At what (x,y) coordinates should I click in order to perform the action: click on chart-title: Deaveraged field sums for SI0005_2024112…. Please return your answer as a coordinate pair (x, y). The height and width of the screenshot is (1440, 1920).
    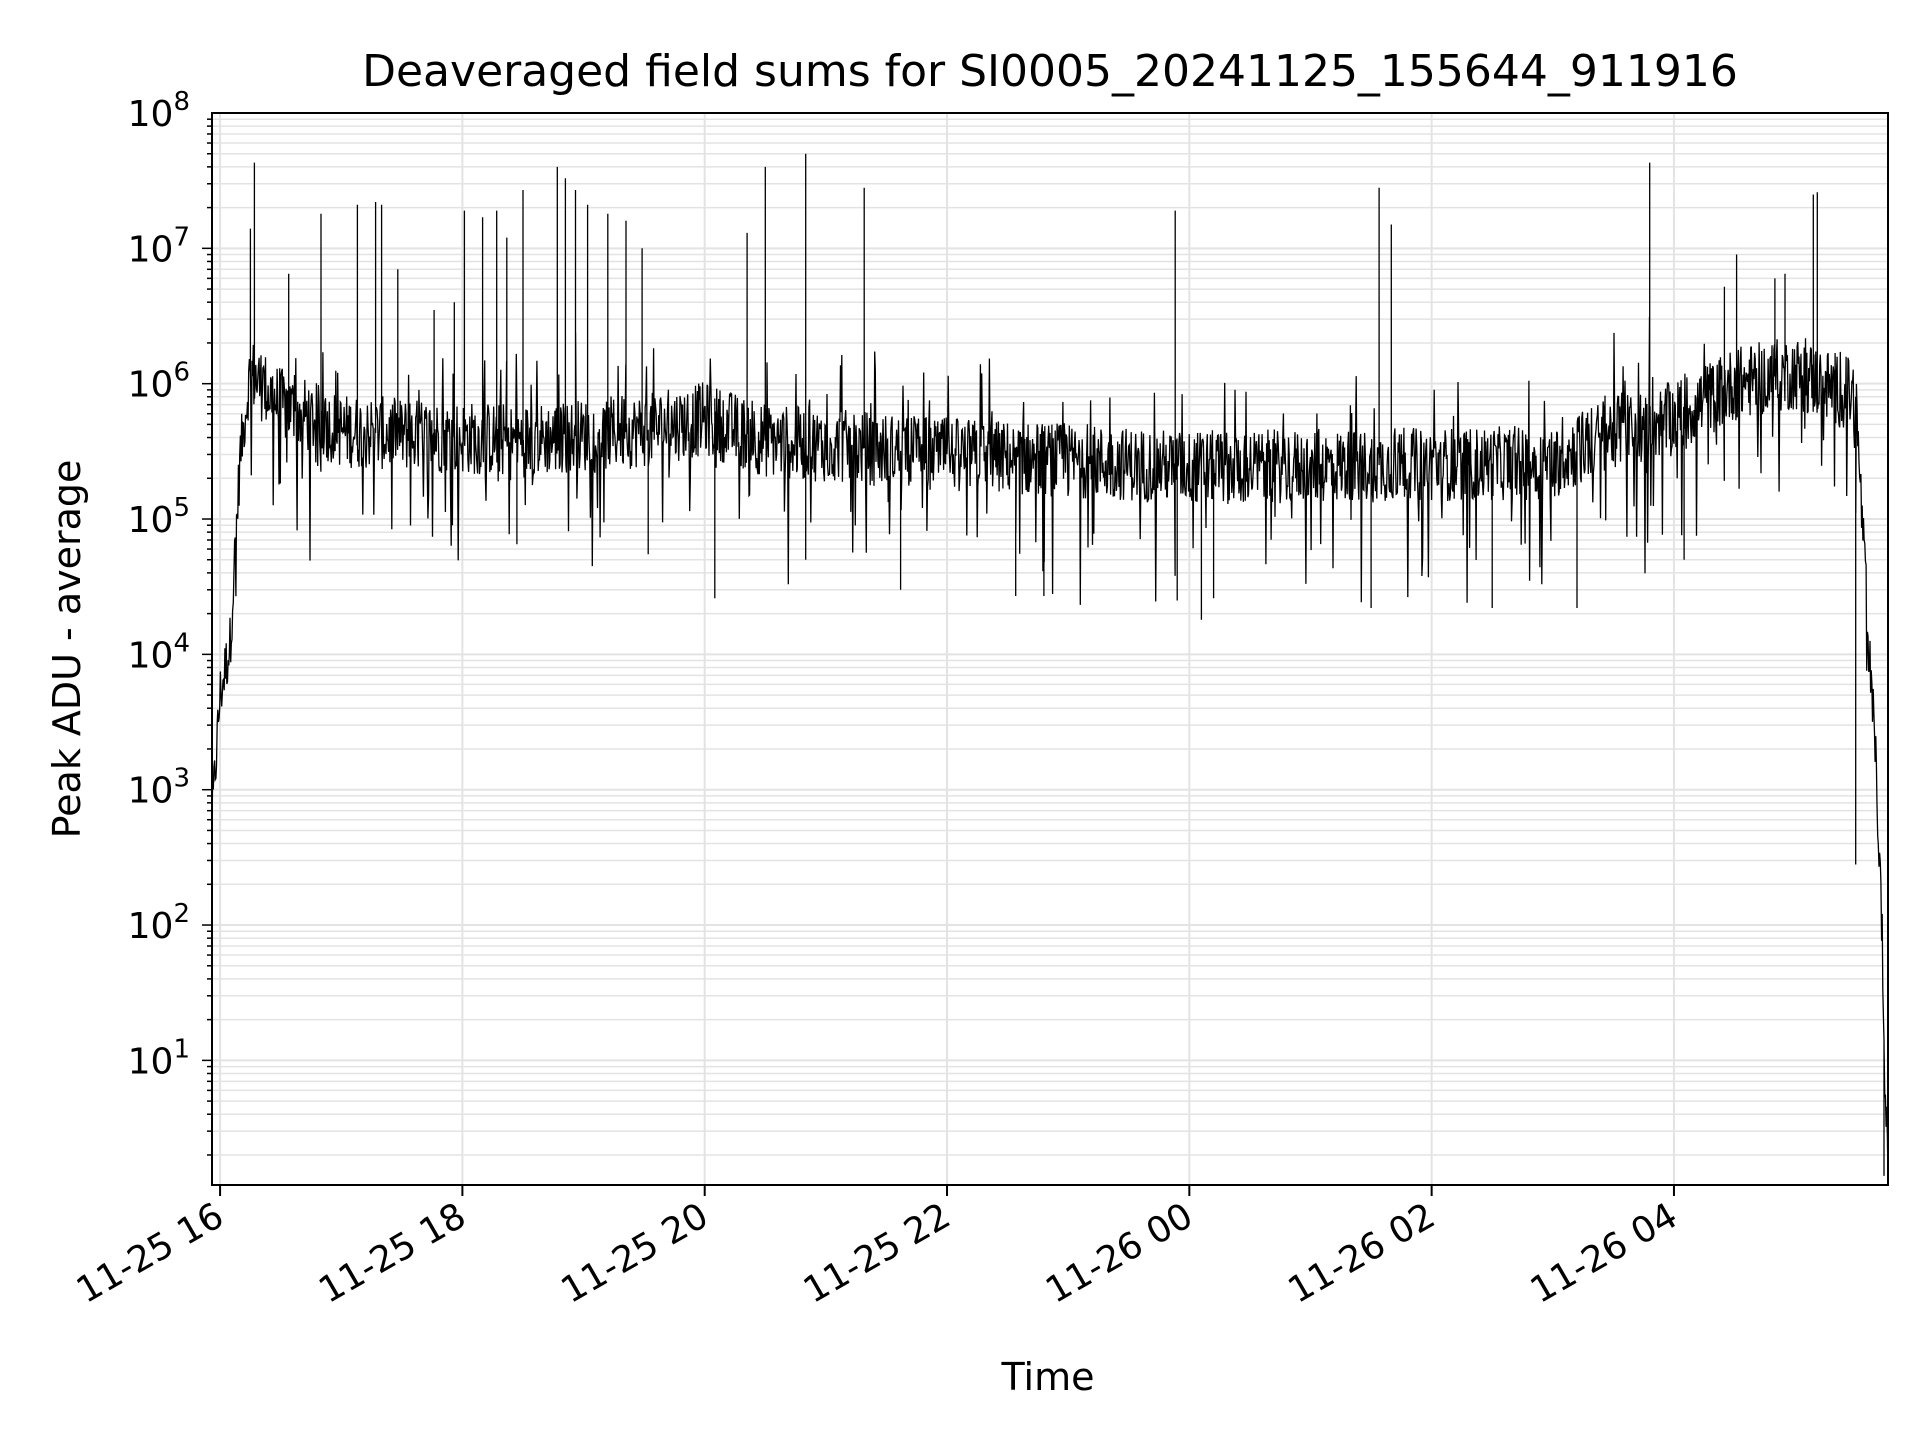
    Looking at the image, I should click on (1050, 71).